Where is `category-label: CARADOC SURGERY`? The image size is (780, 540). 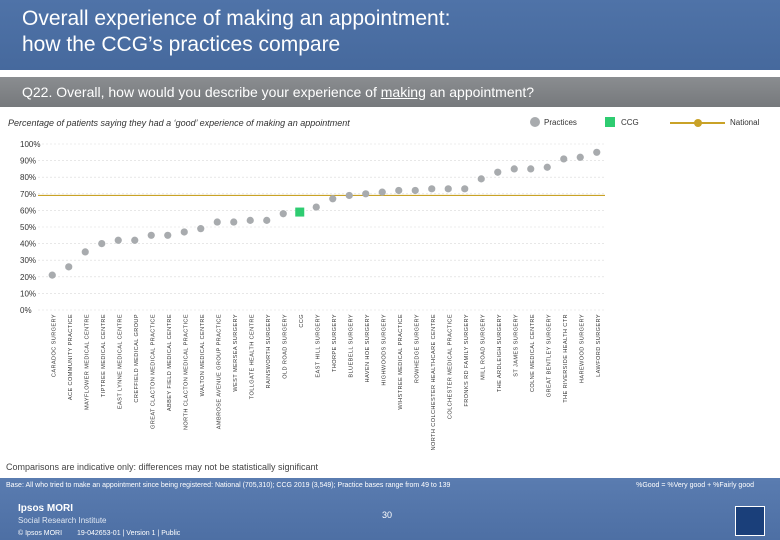 category-label: CARADOC SURGERY is located at coordinates (54, 345).